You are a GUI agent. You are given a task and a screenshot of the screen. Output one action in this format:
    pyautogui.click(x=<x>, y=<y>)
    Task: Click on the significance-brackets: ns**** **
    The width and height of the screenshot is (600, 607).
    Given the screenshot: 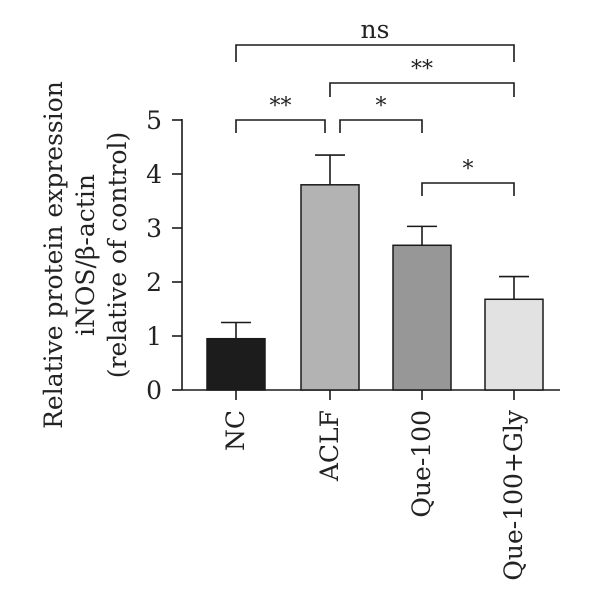 What is the action you would take?
    pyautogui.click(x=375, y=105)
    